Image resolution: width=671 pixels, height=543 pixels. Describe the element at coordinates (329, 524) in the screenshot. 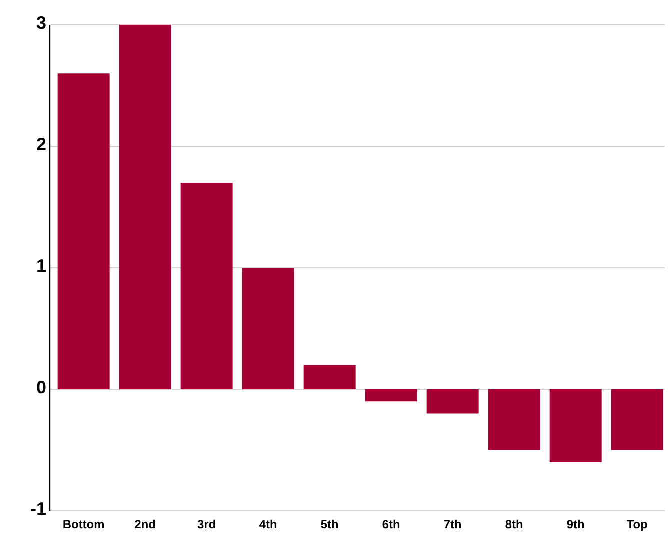

I see `x-tick-label: 5th` at that location.